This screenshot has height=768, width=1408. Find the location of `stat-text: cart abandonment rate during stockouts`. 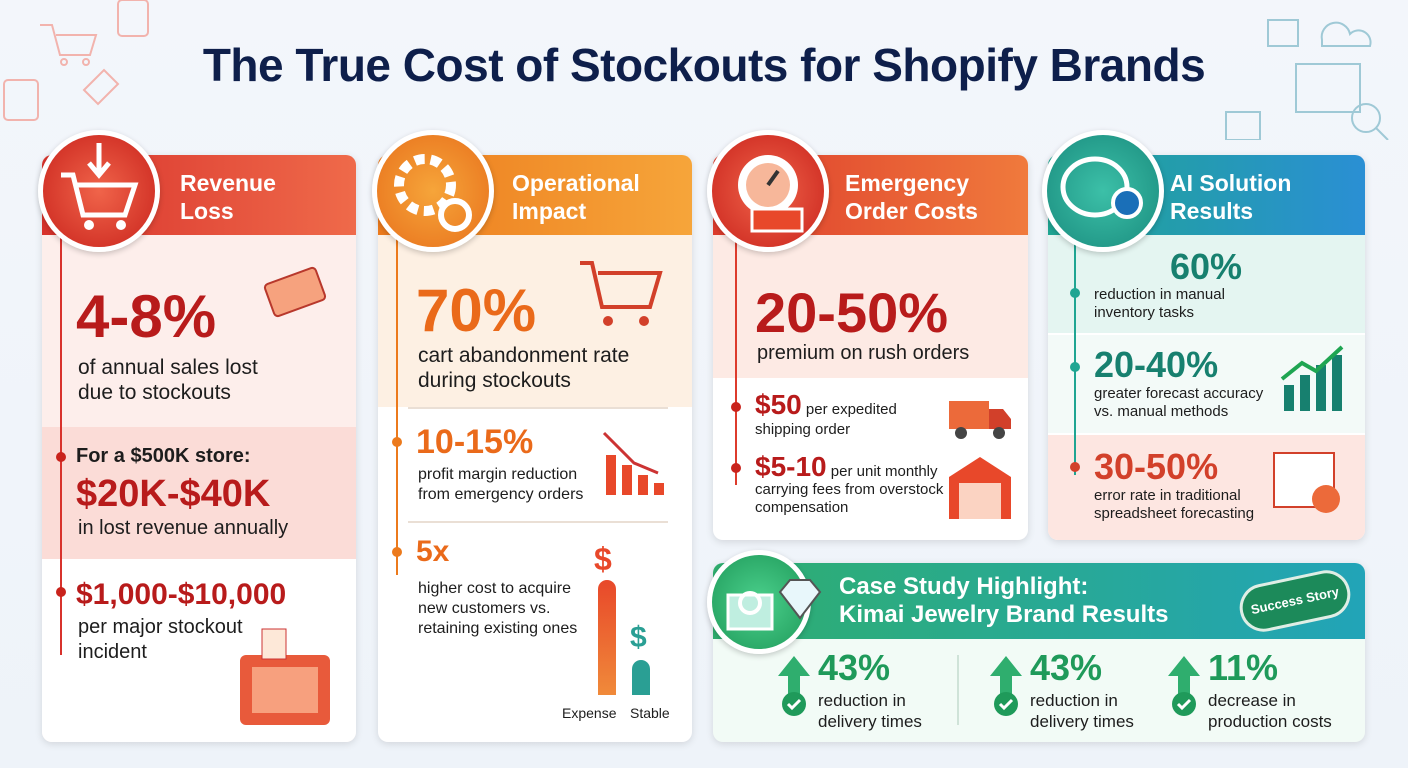

stat-text: cart abandonment rate during stockouts is located at coordinates (524, 368).